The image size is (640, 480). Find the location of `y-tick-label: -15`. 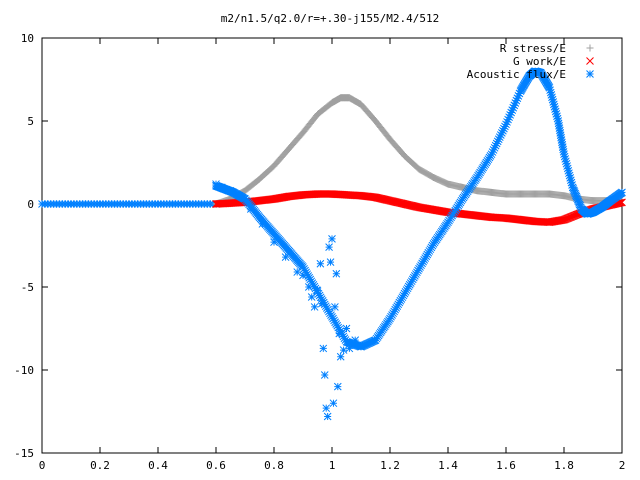

y-tick-label: -15 is located at coordinates (24, 453).